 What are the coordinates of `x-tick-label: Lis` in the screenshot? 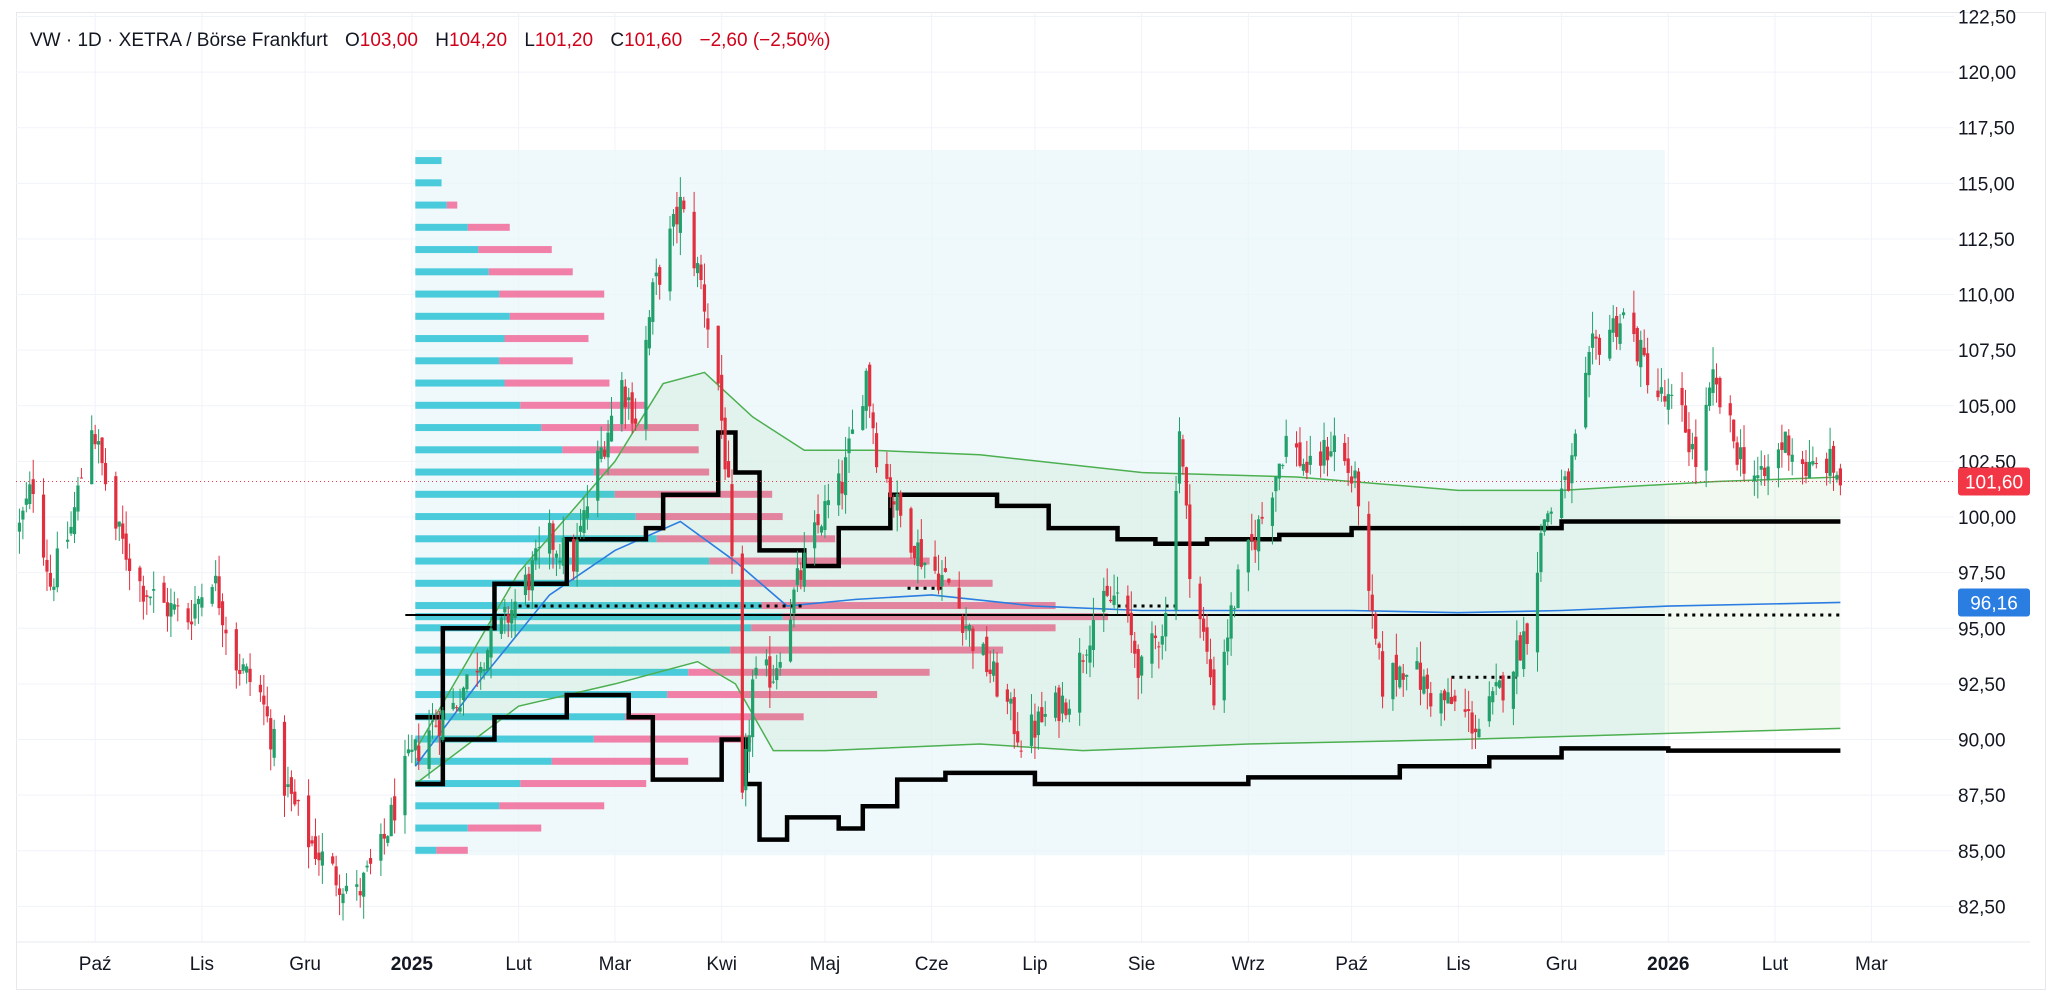 It's located at (202, 964).